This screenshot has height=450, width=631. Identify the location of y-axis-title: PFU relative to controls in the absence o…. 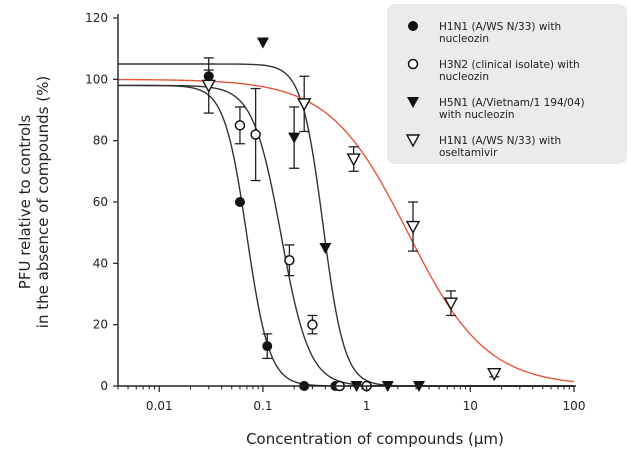
(34, 202).